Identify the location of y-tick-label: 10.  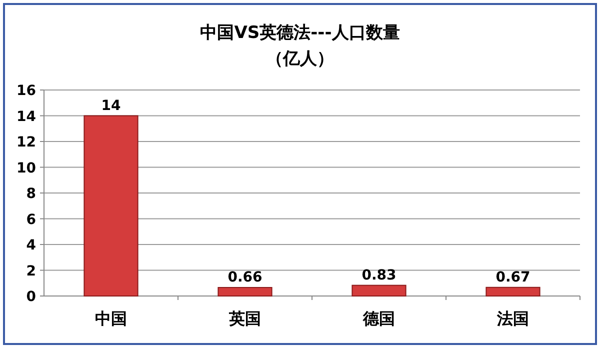
(26, 168).